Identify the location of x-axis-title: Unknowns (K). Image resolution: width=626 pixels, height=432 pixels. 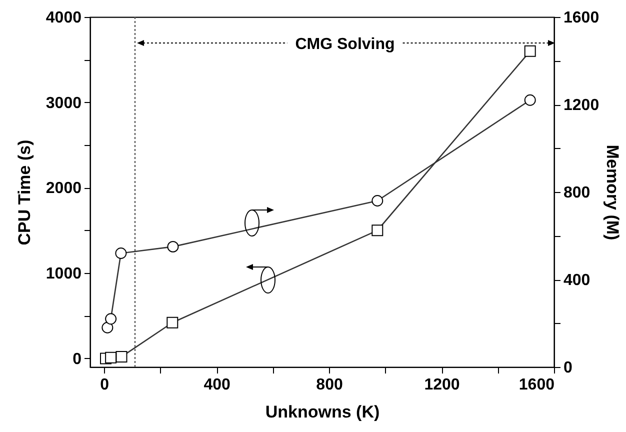
(322, 412).